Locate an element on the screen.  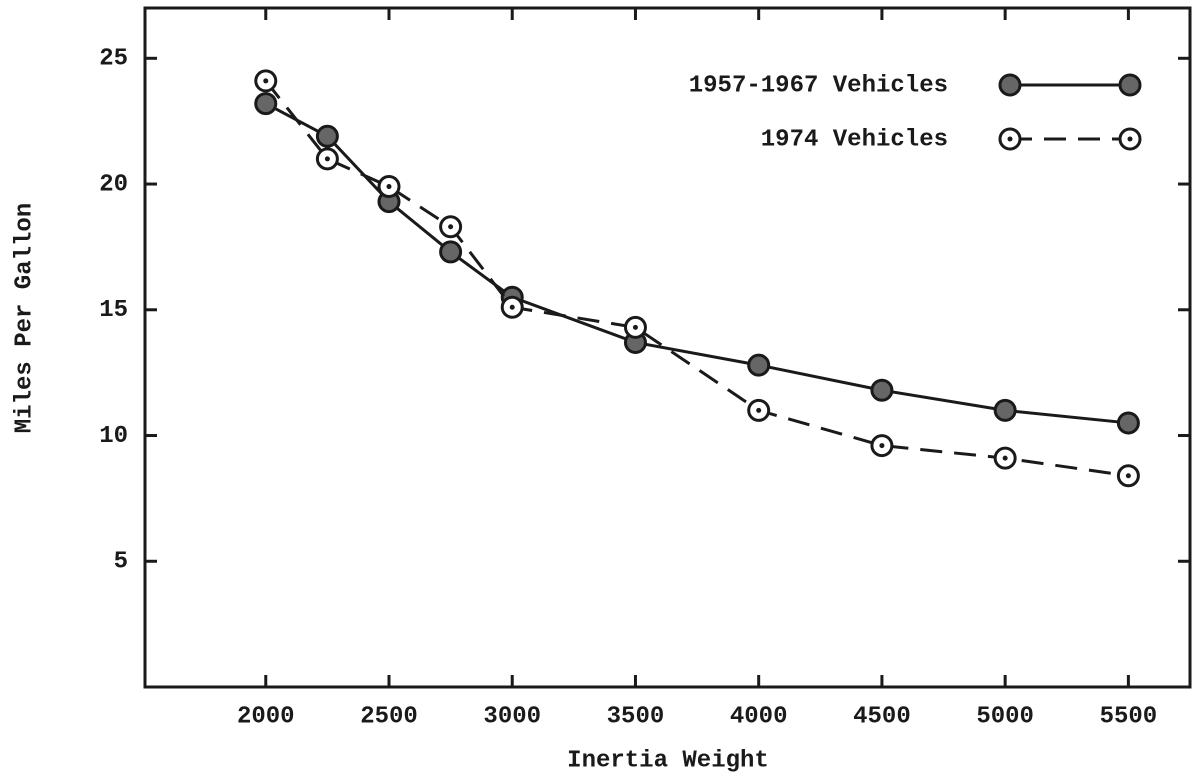
x-tick-label: 2000 is located at coordinates (266, 716).